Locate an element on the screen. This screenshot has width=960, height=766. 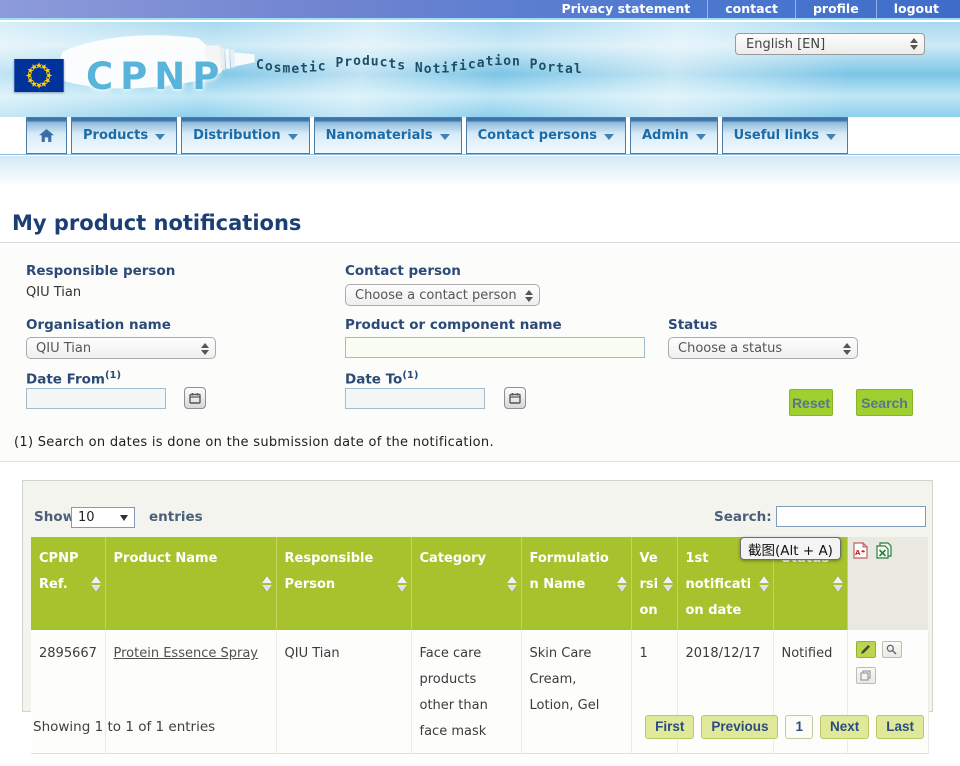
nav-tab-label: Distribution is located at coordinates (237, 135).